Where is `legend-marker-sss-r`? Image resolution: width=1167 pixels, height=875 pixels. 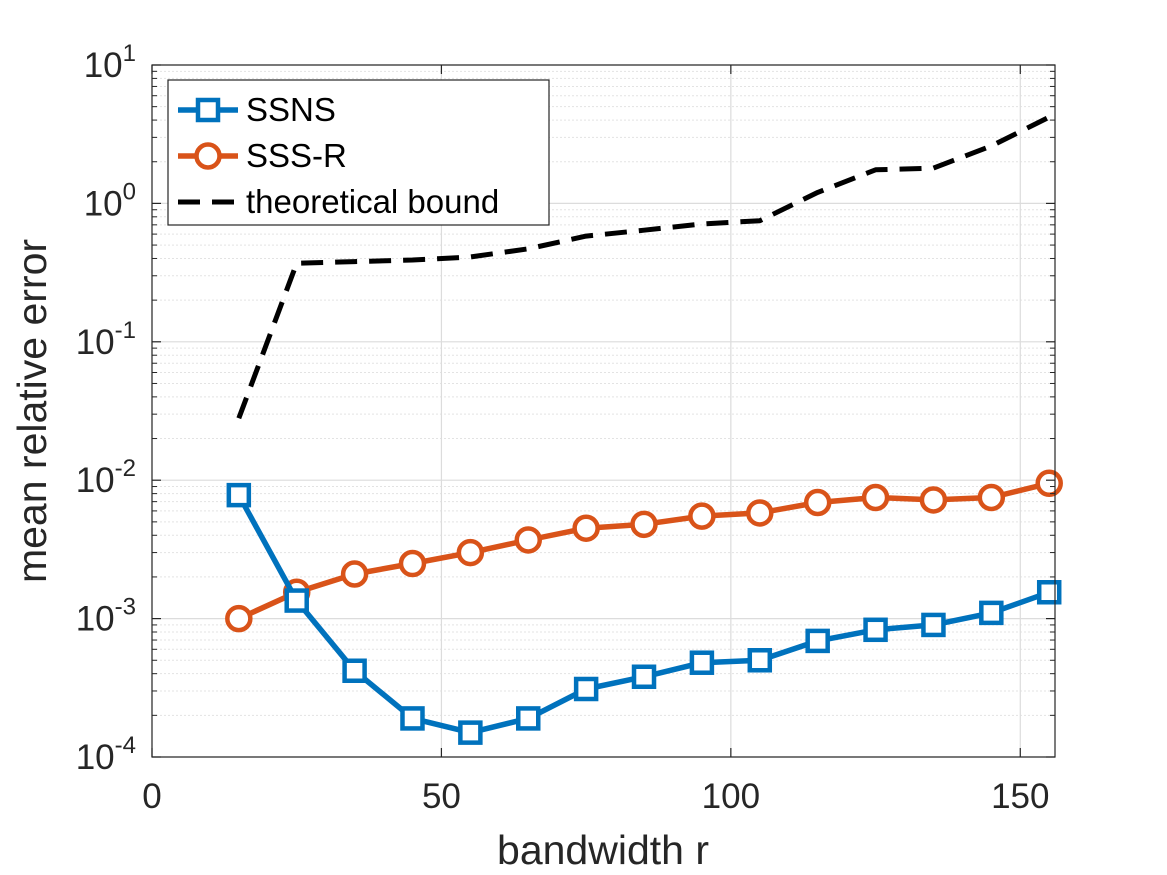 legend-marker-sss-r is located at coordinates (208, 156).